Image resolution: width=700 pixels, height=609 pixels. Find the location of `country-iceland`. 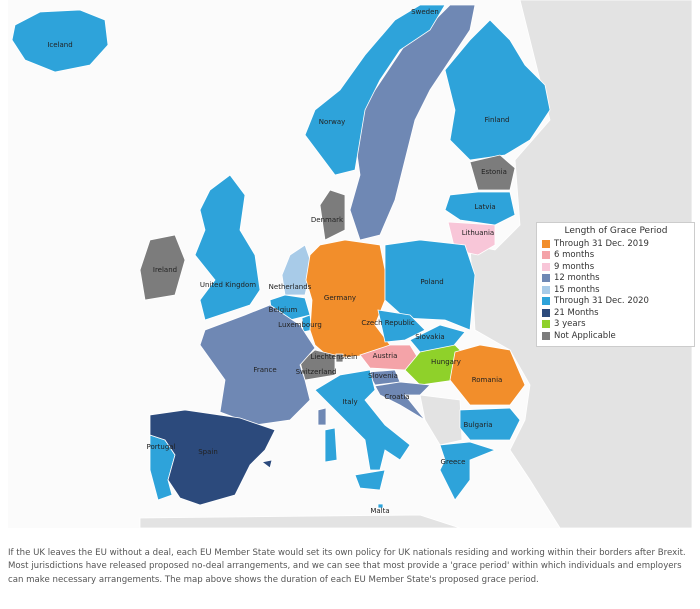

country-iceland is located at coordinates (60, 41).